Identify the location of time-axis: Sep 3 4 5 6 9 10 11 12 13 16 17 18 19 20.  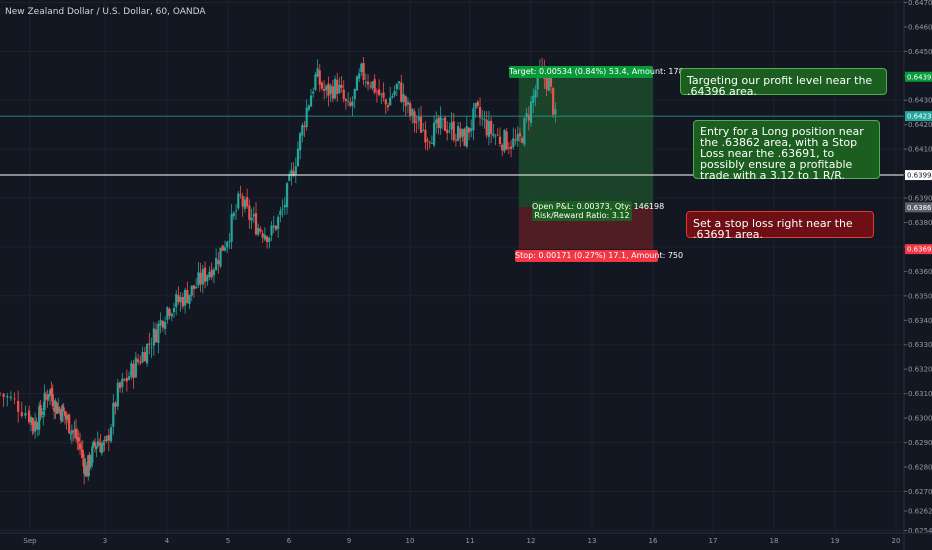
(466, 538).